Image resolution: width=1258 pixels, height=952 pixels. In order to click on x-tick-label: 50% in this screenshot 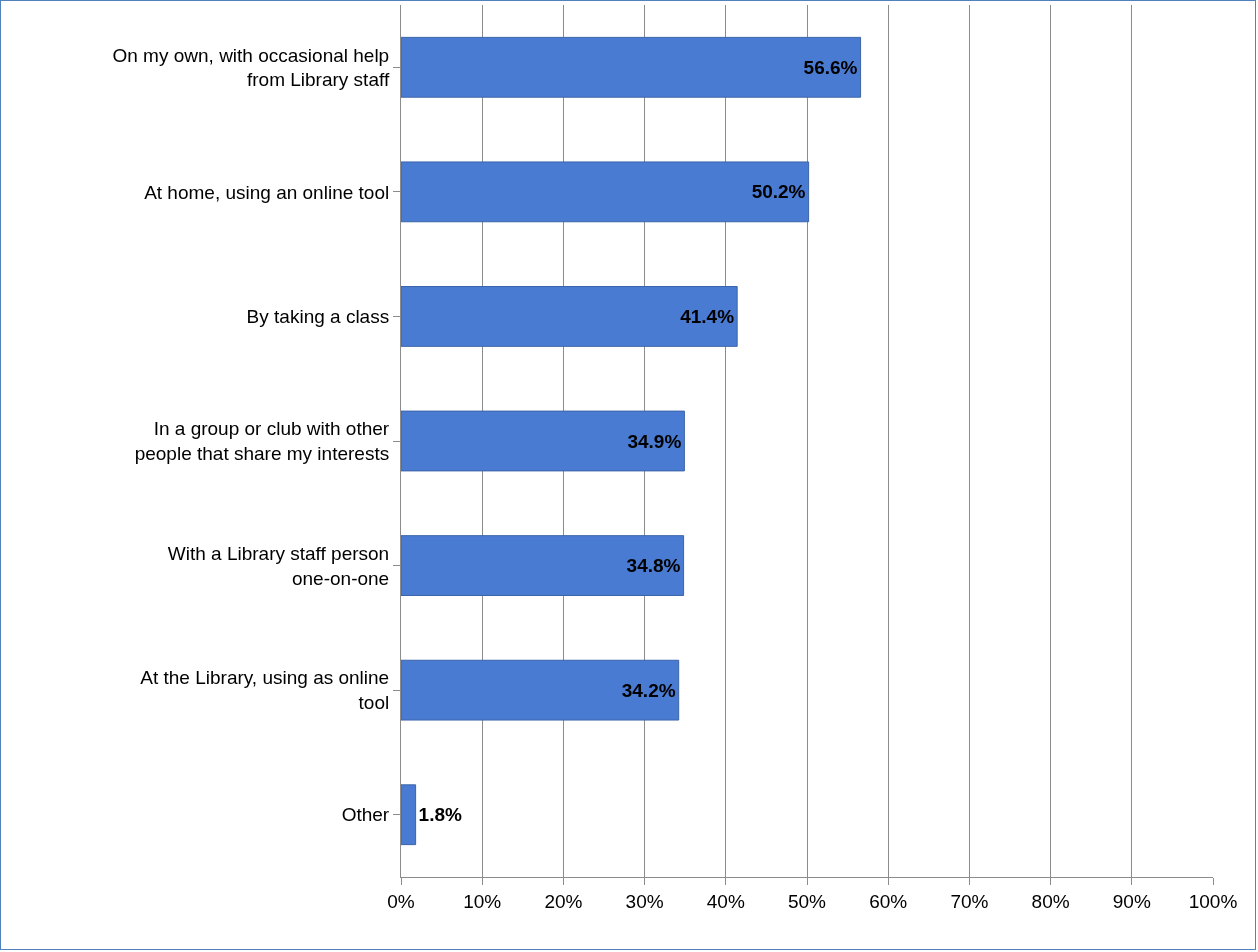, I will do `click(807, 901)`.